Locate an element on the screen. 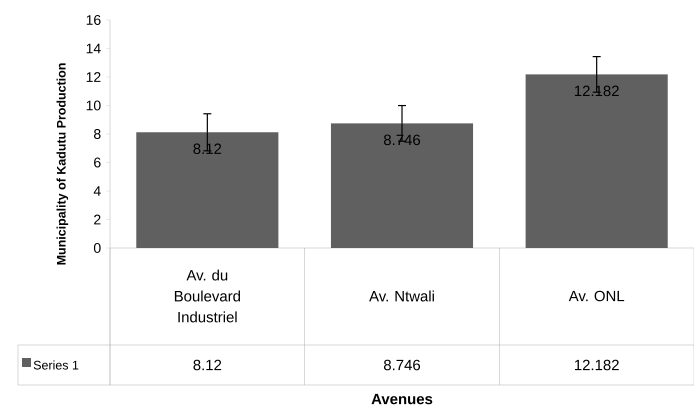 The height and width of the screenshot is (415, 694). y-tick-label: 4 is located at coordinates (97, 191).